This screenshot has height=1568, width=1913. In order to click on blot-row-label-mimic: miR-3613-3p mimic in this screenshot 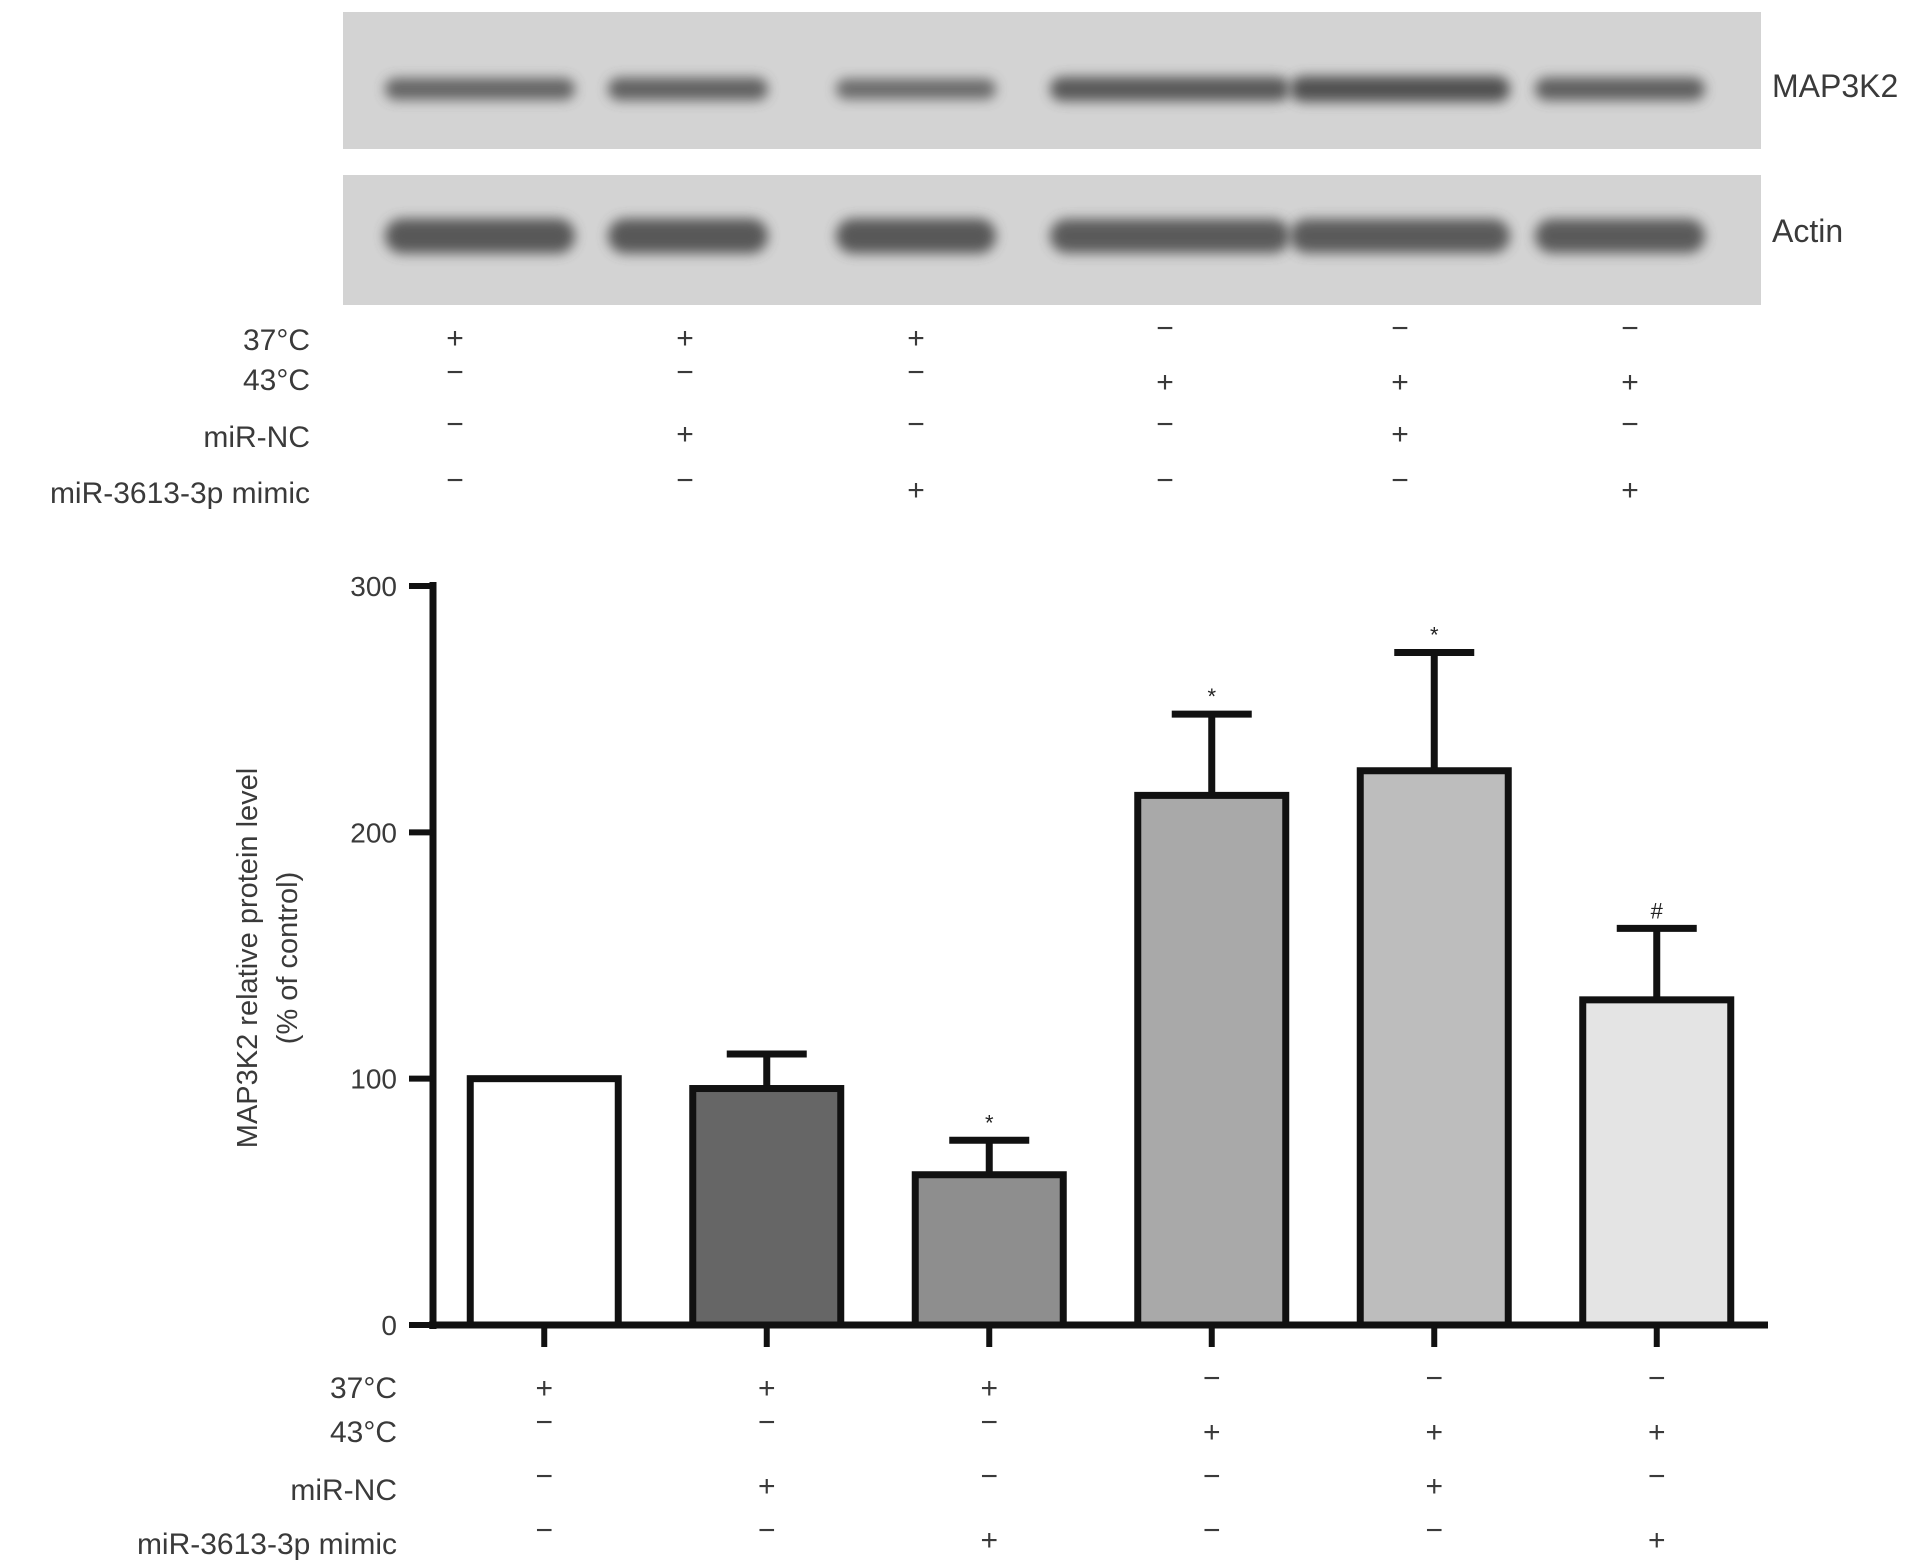, I will do `click(180, 493)`.